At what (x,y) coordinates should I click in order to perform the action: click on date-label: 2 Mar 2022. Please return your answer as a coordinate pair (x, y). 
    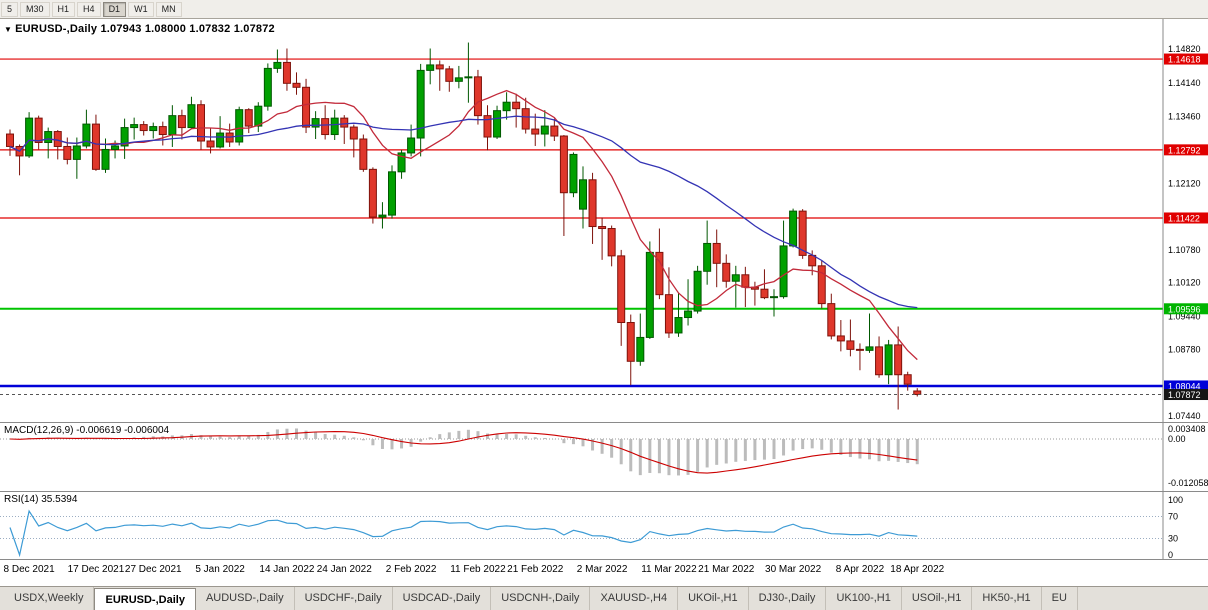
    Looking at the image, I should click on (602, 569).